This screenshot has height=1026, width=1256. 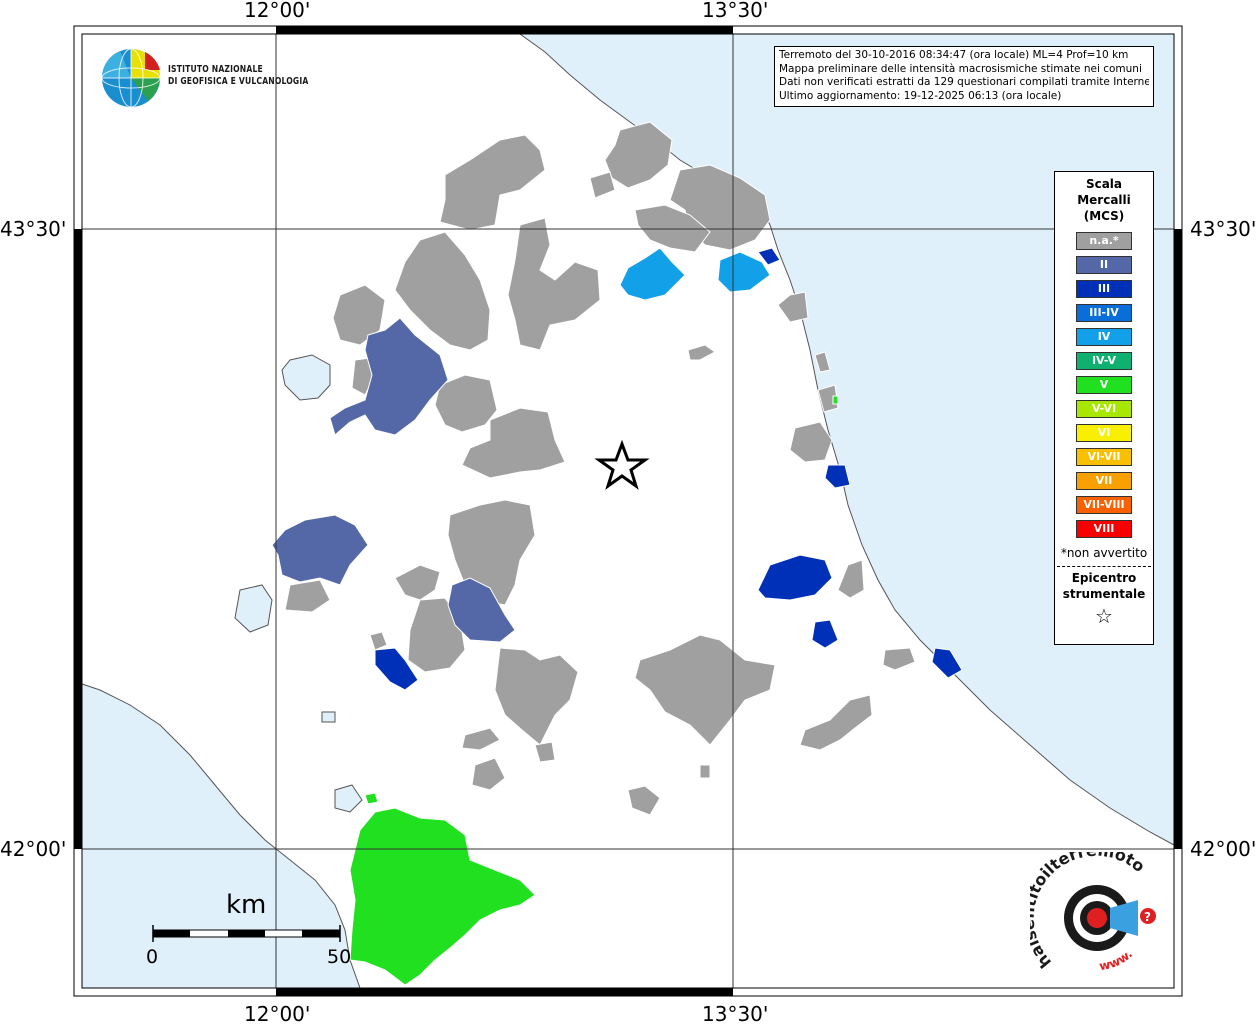 What do you see at coordinates (1104, 586) in the screenshot?
I see `legend-epicenter-label: Epicentro strumentale` at bounding box center [1104, 586].